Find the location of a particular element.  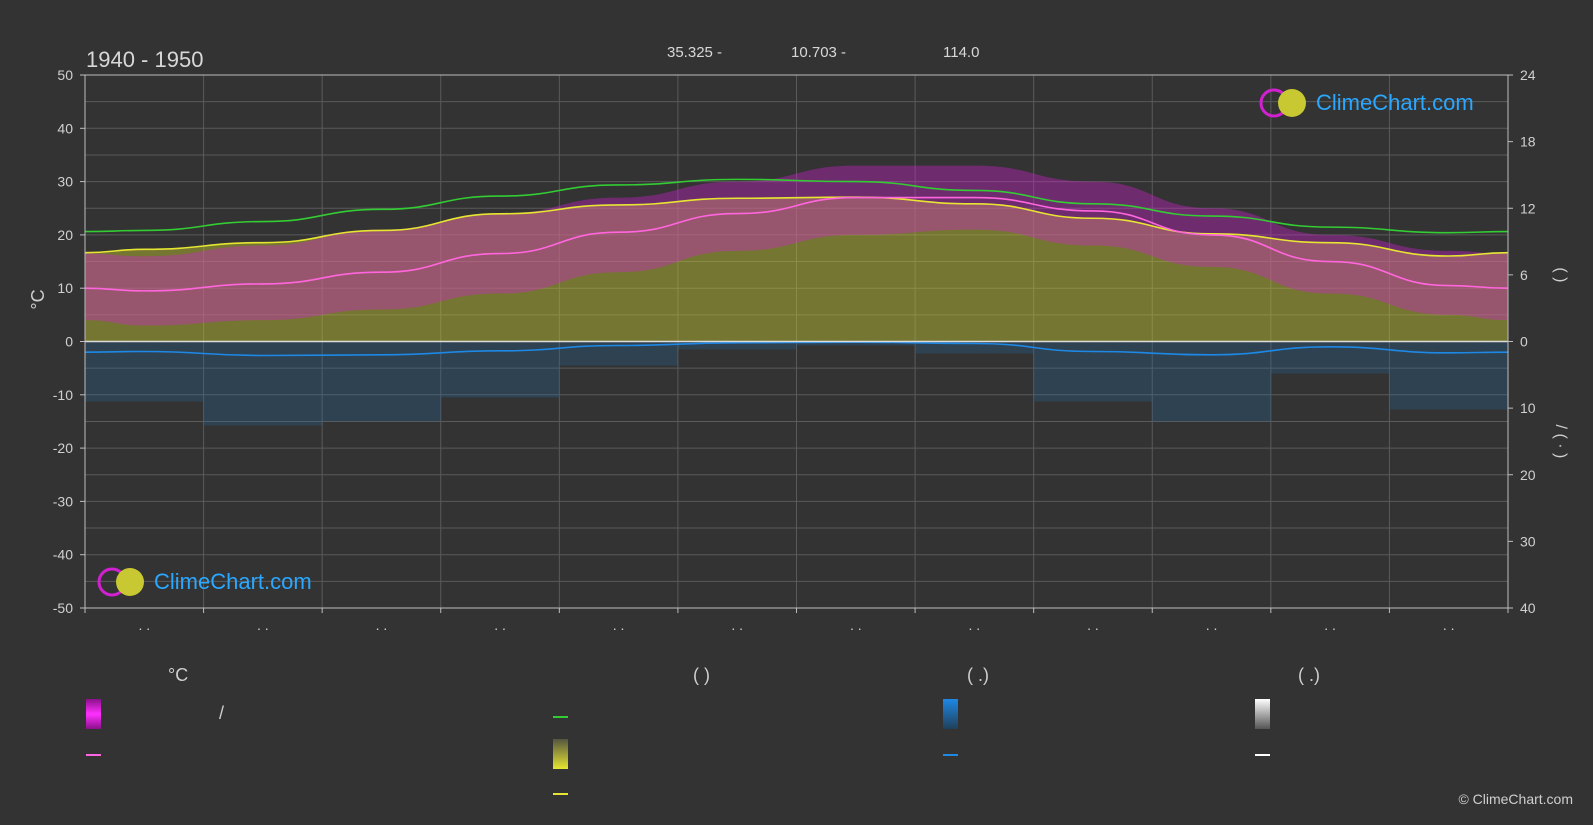

legend-rain-line is located at coordinates (950, 755).